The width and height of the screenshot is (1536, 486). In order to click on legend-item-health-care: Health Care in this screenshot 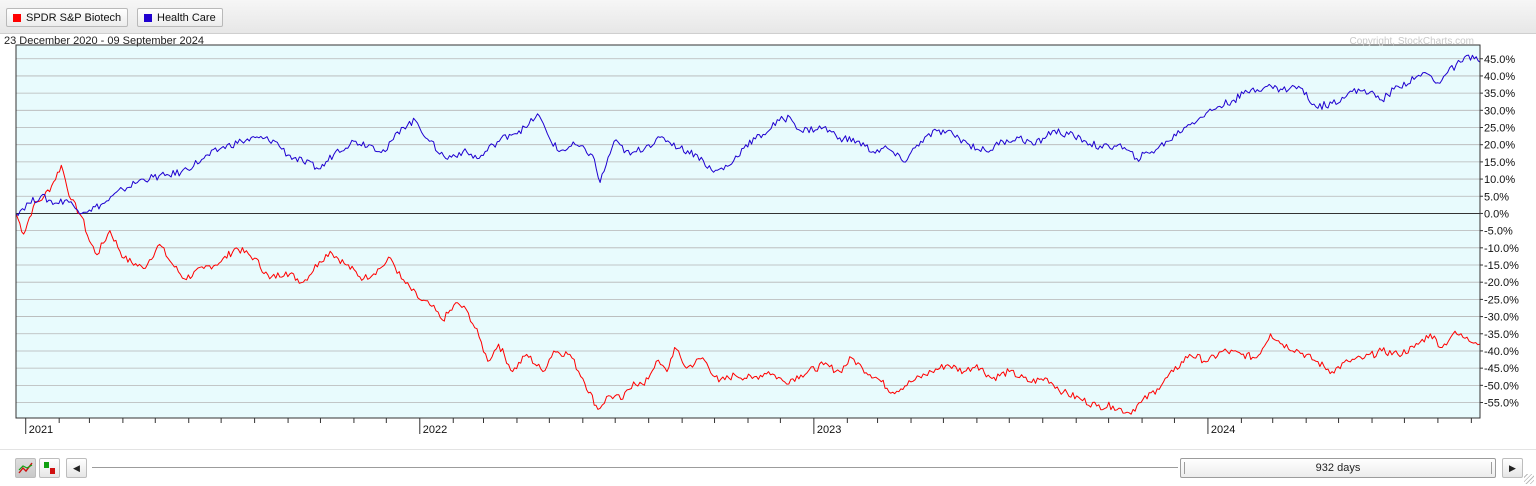, I will do `click(180, 17)`.